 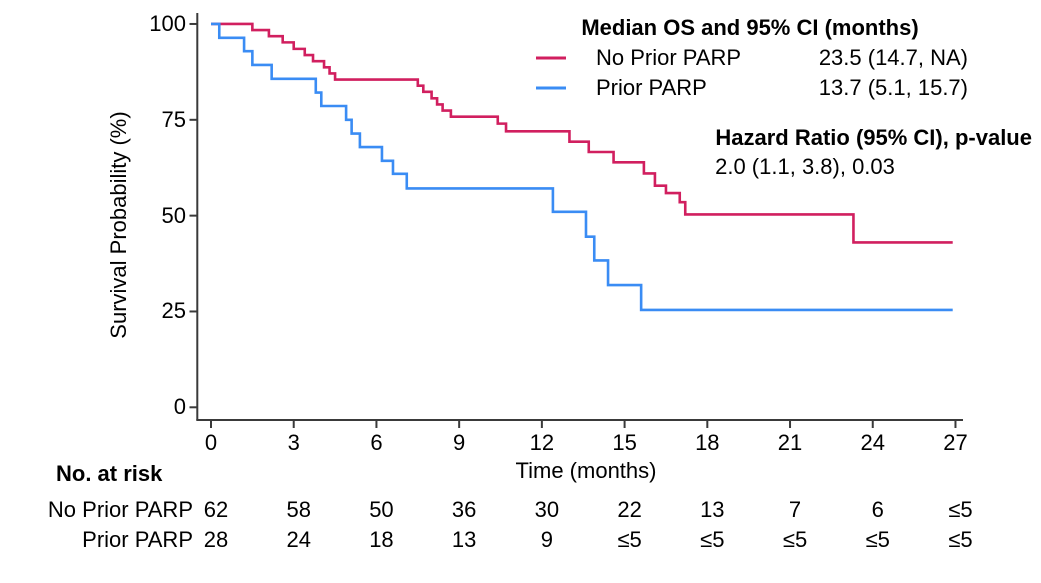 What do you see at coordinates (542, 442) in the screenshot?
I see `x-tick-label: 12` at bounding box center [542, 442].